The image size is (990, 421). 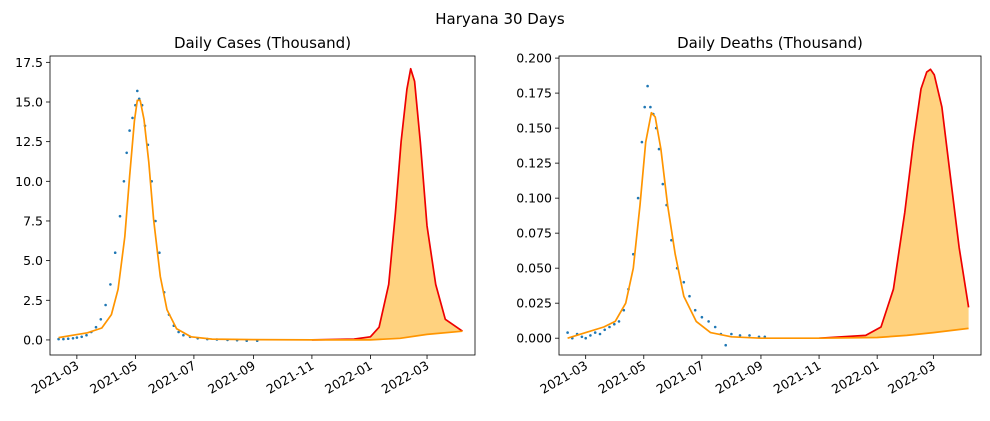 I want to click on cases-y-tick-label: 15.0, so click(x=29, y=102).